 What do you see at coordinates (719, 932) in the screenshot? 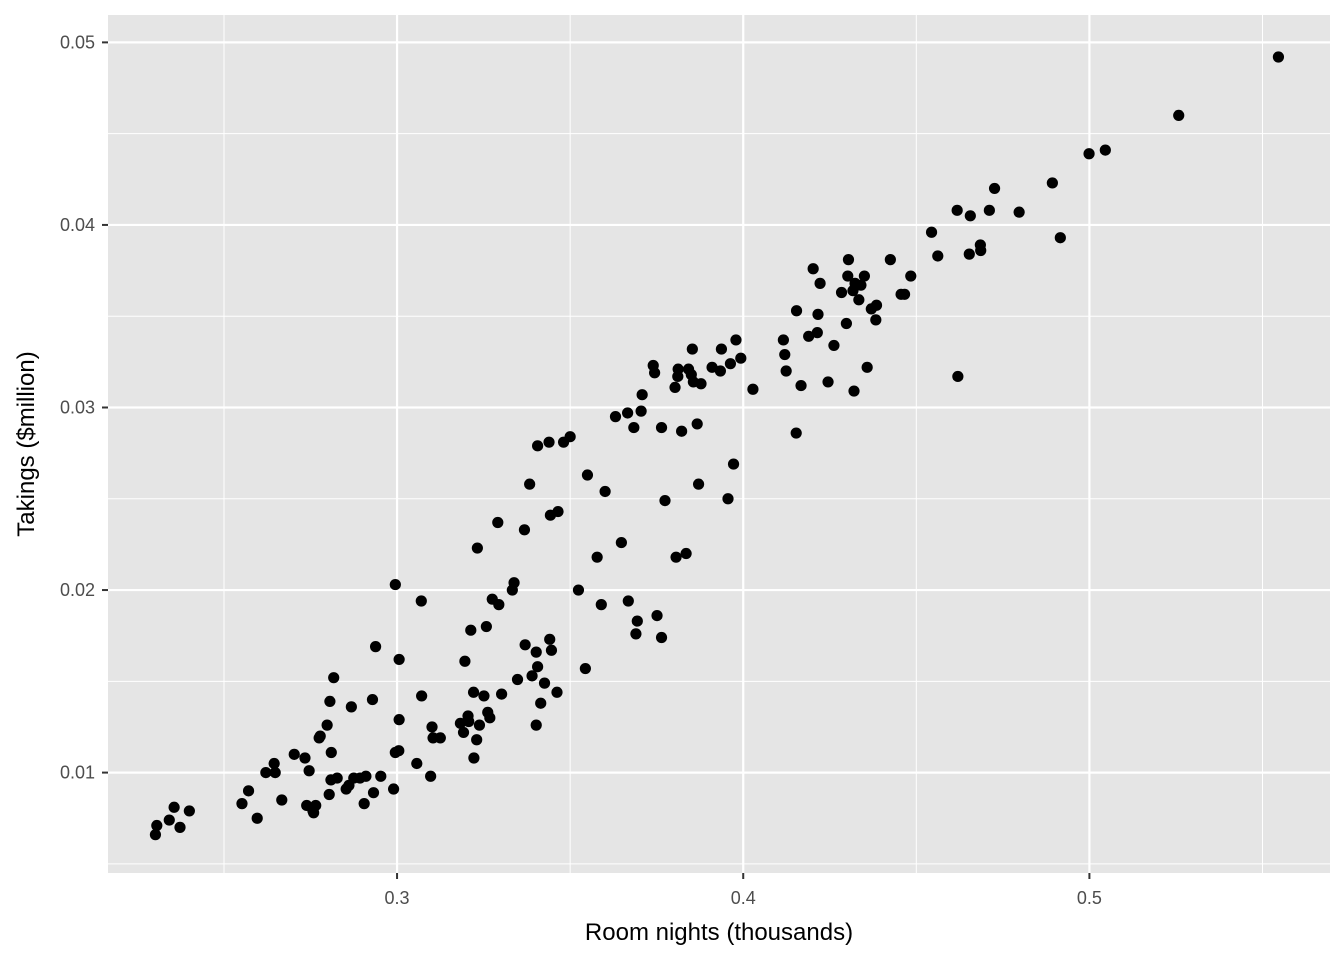
I see `x-axis-title: Room nights (thousands)` at bounding box center [719, 932].